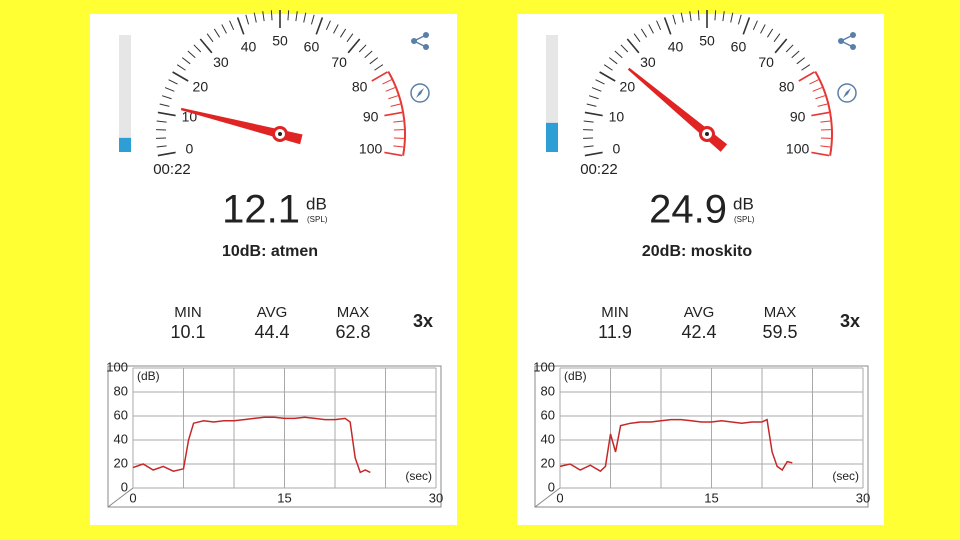  I want to click on y-tick-label: 100, so click(544, 366).